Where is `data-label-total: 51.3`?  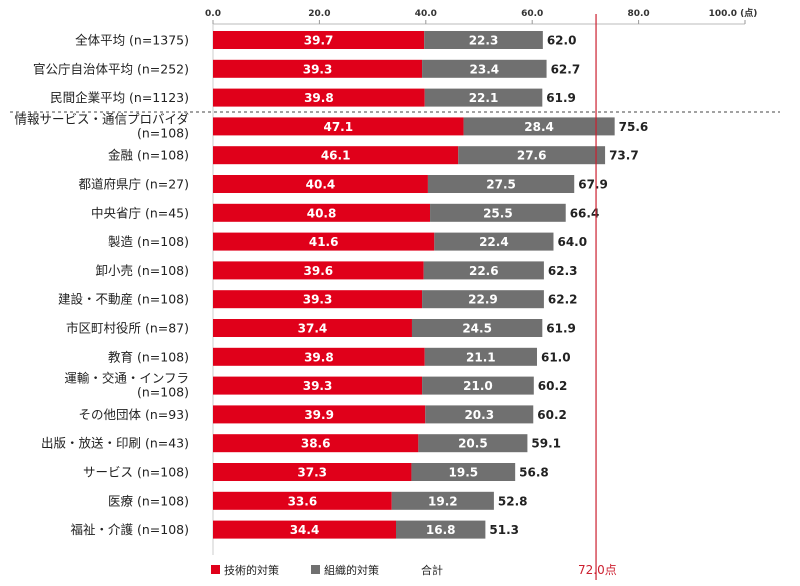 data-label-total: 51.3 is located at coordinates (504, 530).